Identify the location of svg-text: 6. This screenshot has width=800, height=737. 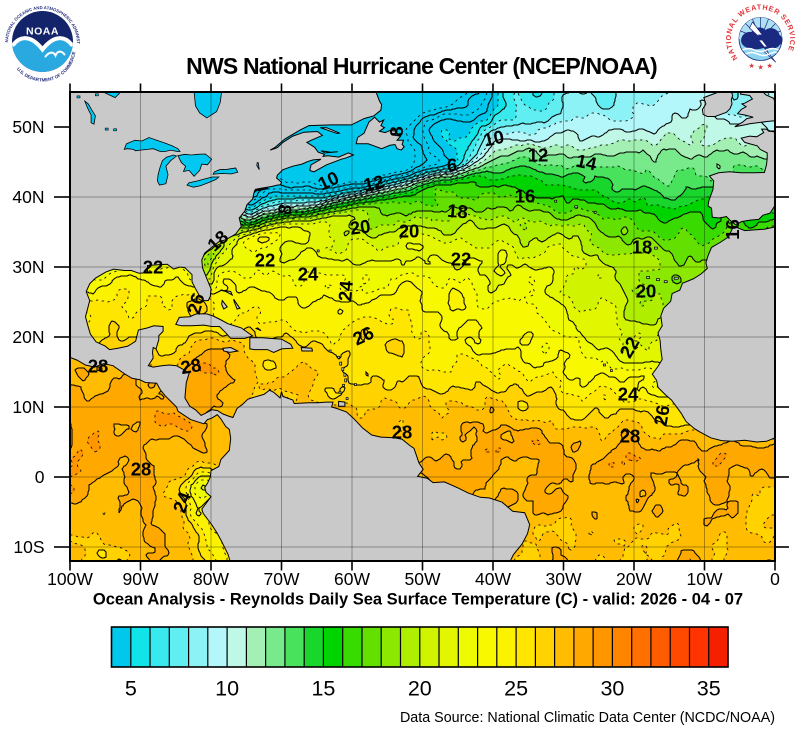
(452, 165).